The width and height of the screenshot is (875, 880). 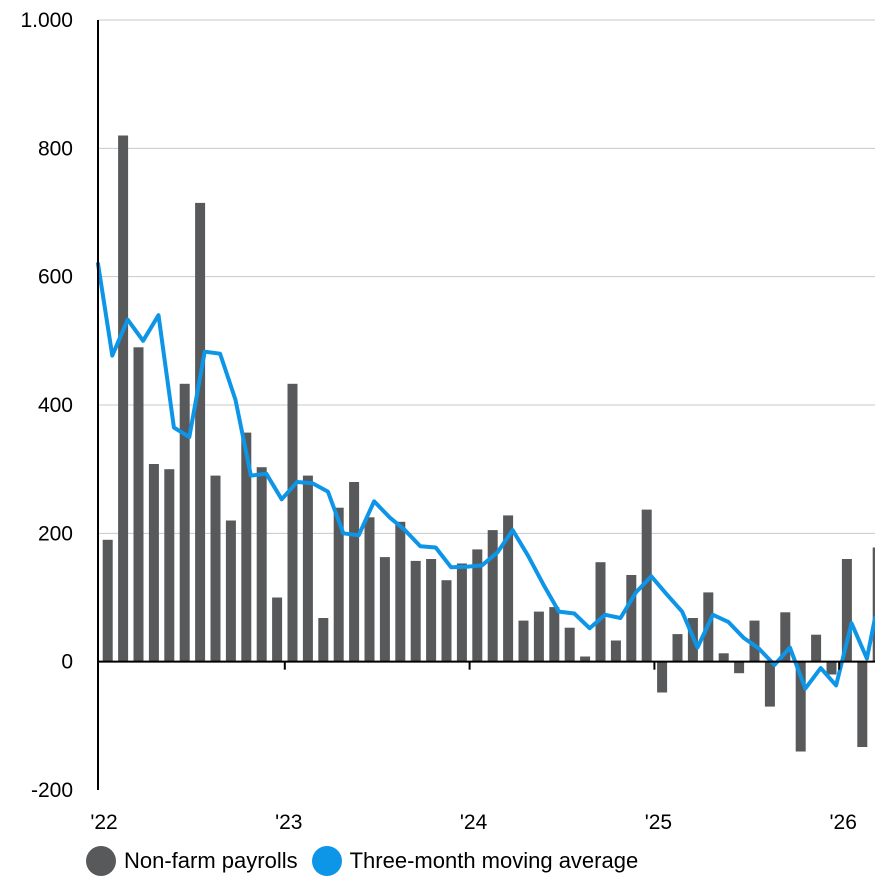 I want to click on y-tick-label: 400, so click(x=55, y=405).